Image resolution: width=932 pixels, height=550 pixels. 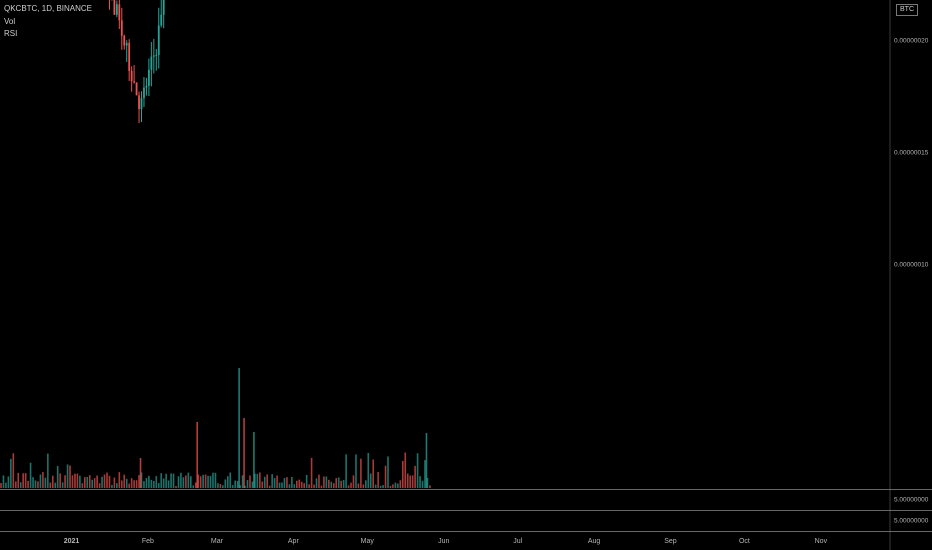 What do you see at coordinates (517, 541) in the screenshot?
I see `time-tick-label: Jul` at bounding box center [517, 541].